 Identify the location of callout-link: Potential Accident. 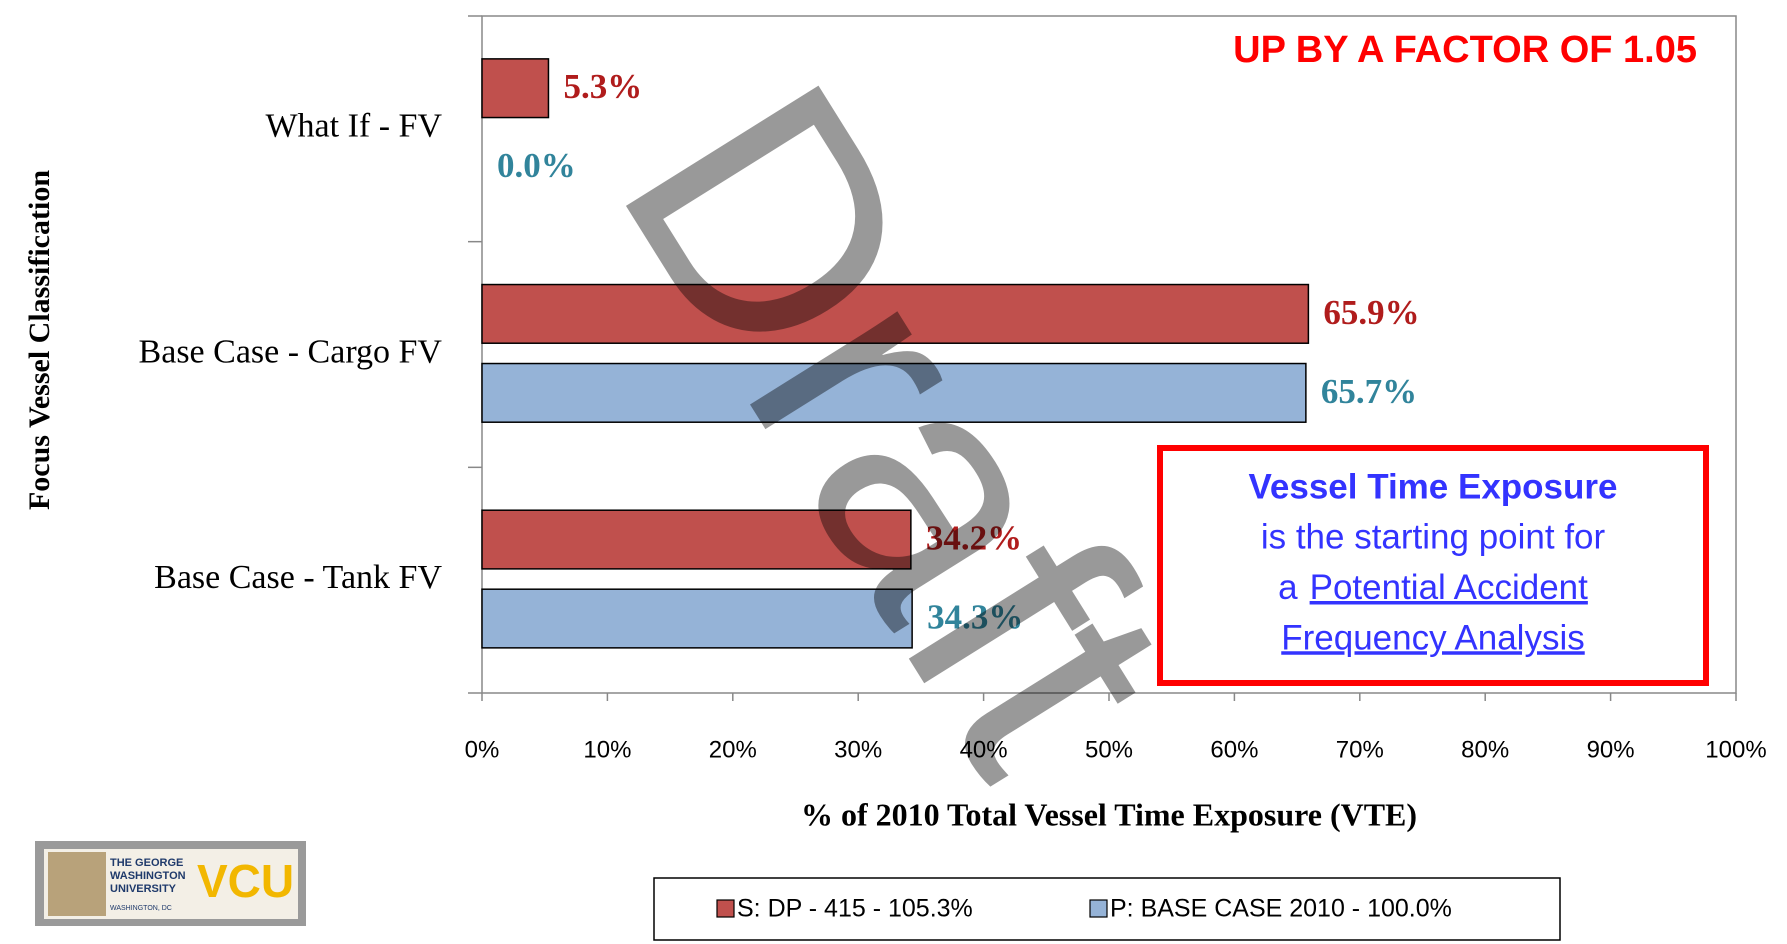
(1449, 587).